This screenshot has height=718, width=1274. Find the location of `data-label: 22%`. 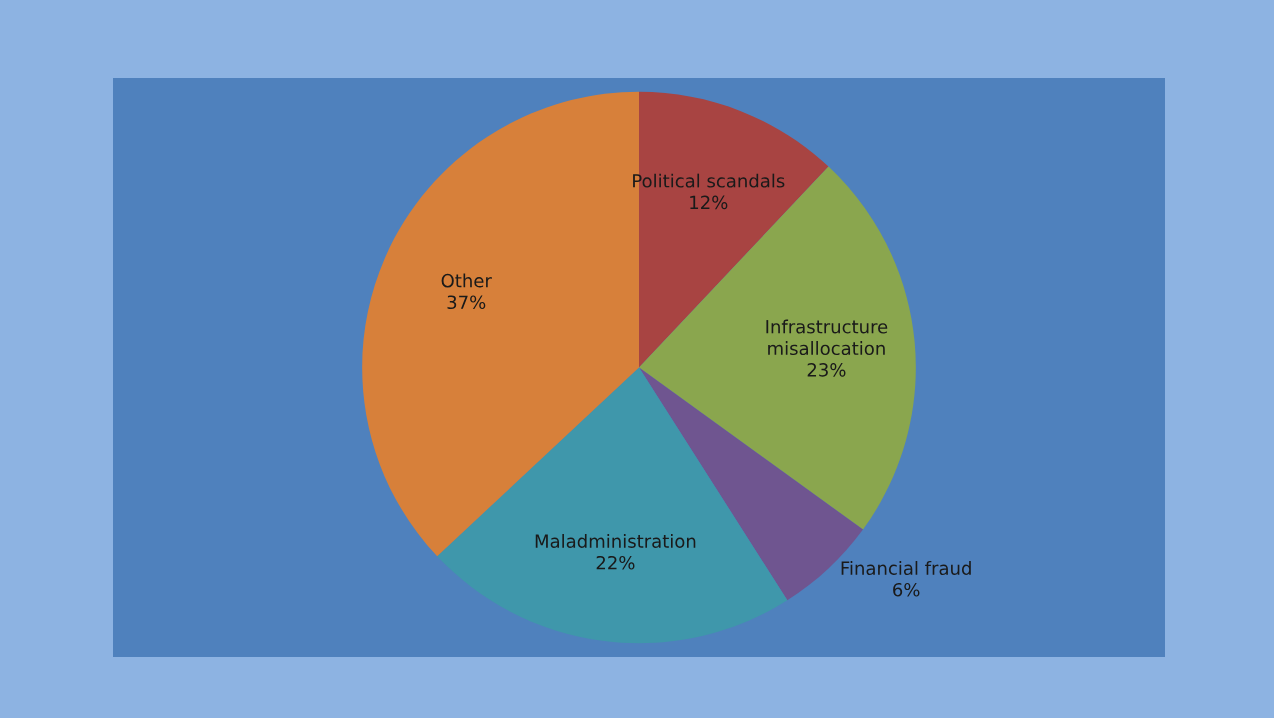

data-label: 22% is located at coordinates (615, 562).